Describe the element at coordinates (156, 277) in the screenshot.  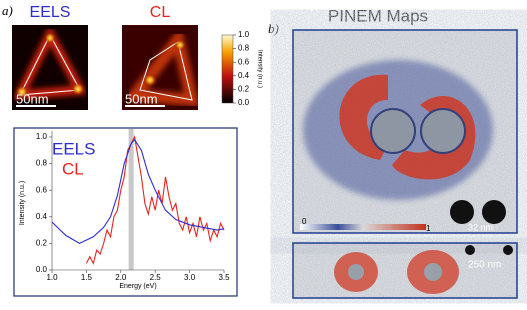
I see `x-tick-label: 2.5` at that location.